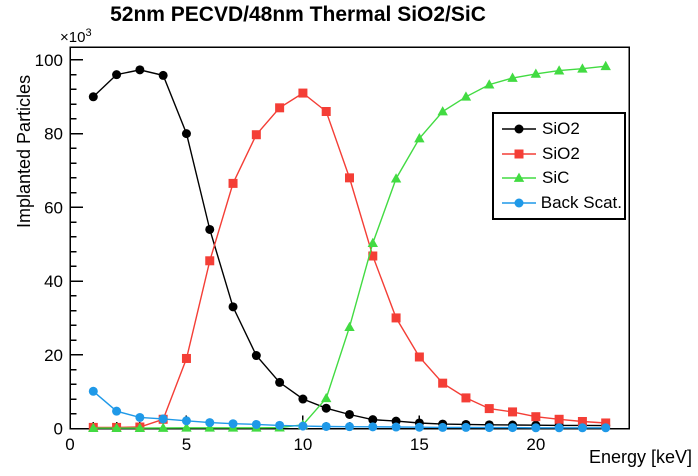 This screenshot has width=698, height=476. What do you see at coordinates (53, 134) in the screenshot?
I see `svg-text: 80` at bounding box center [53, 134].